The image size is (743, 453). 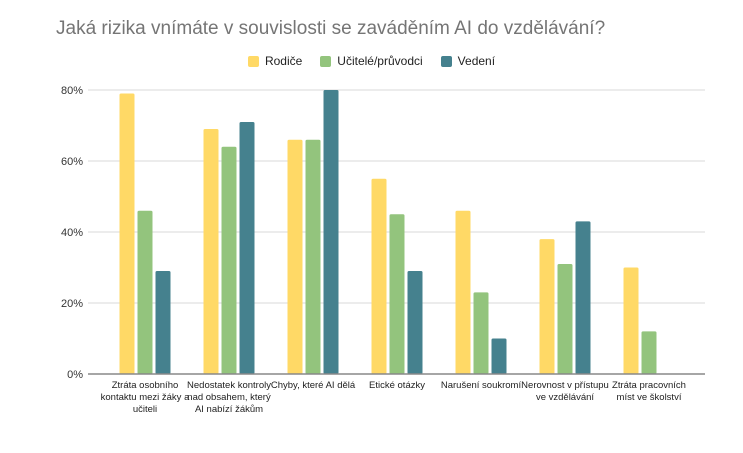 I want to click on legend: Rodiče Učitelé/průvodci Vedení, so click(x=371, y=61).